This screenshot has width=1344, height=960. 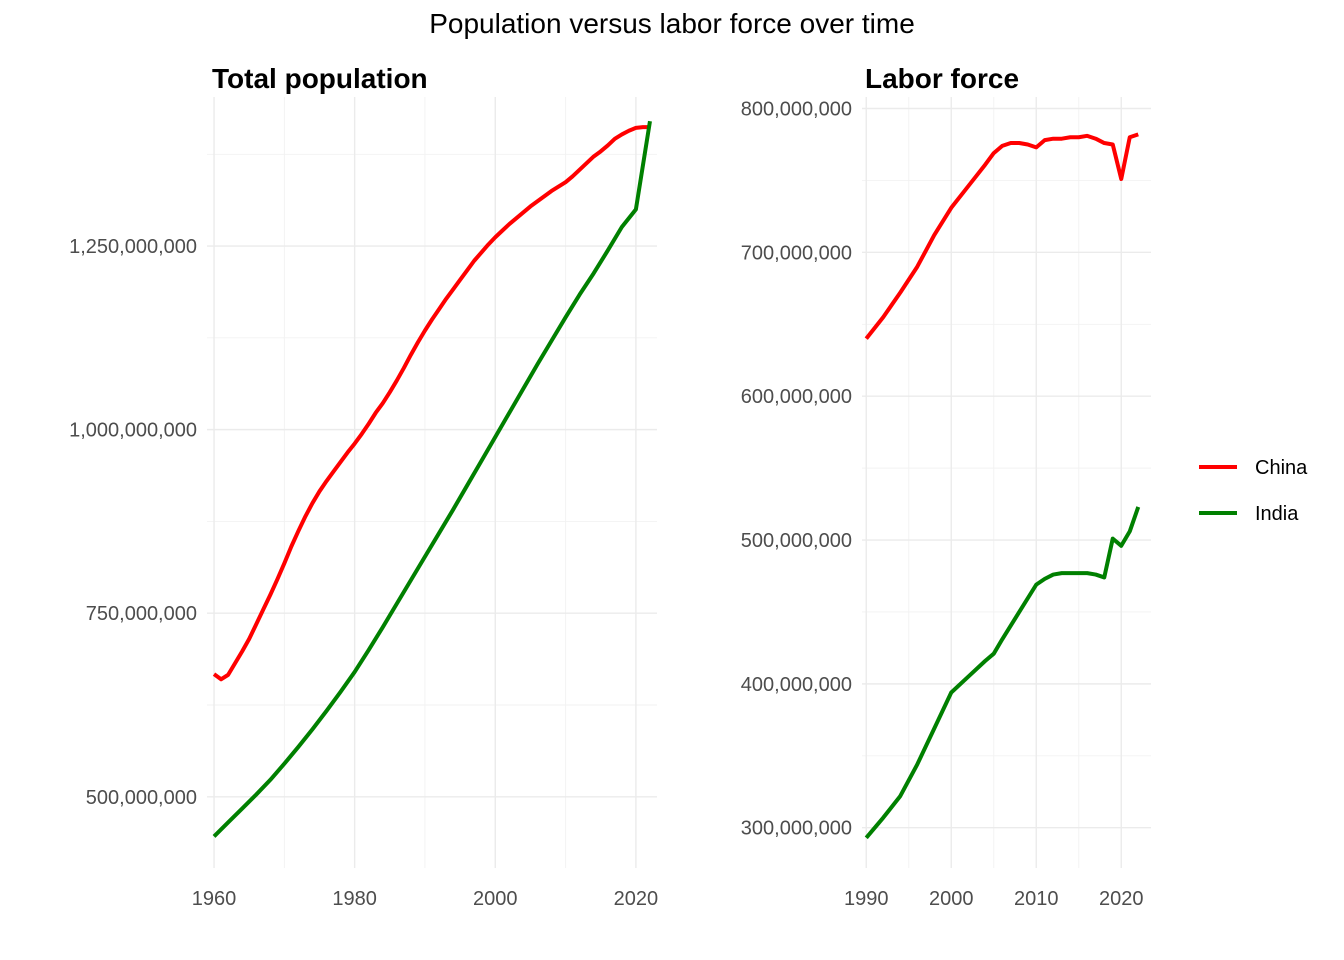 What do you see at coordinates (796, 253) in the screenshot?
I see `y-tick-label: 700,000,000` at bounding box center [796, 253].